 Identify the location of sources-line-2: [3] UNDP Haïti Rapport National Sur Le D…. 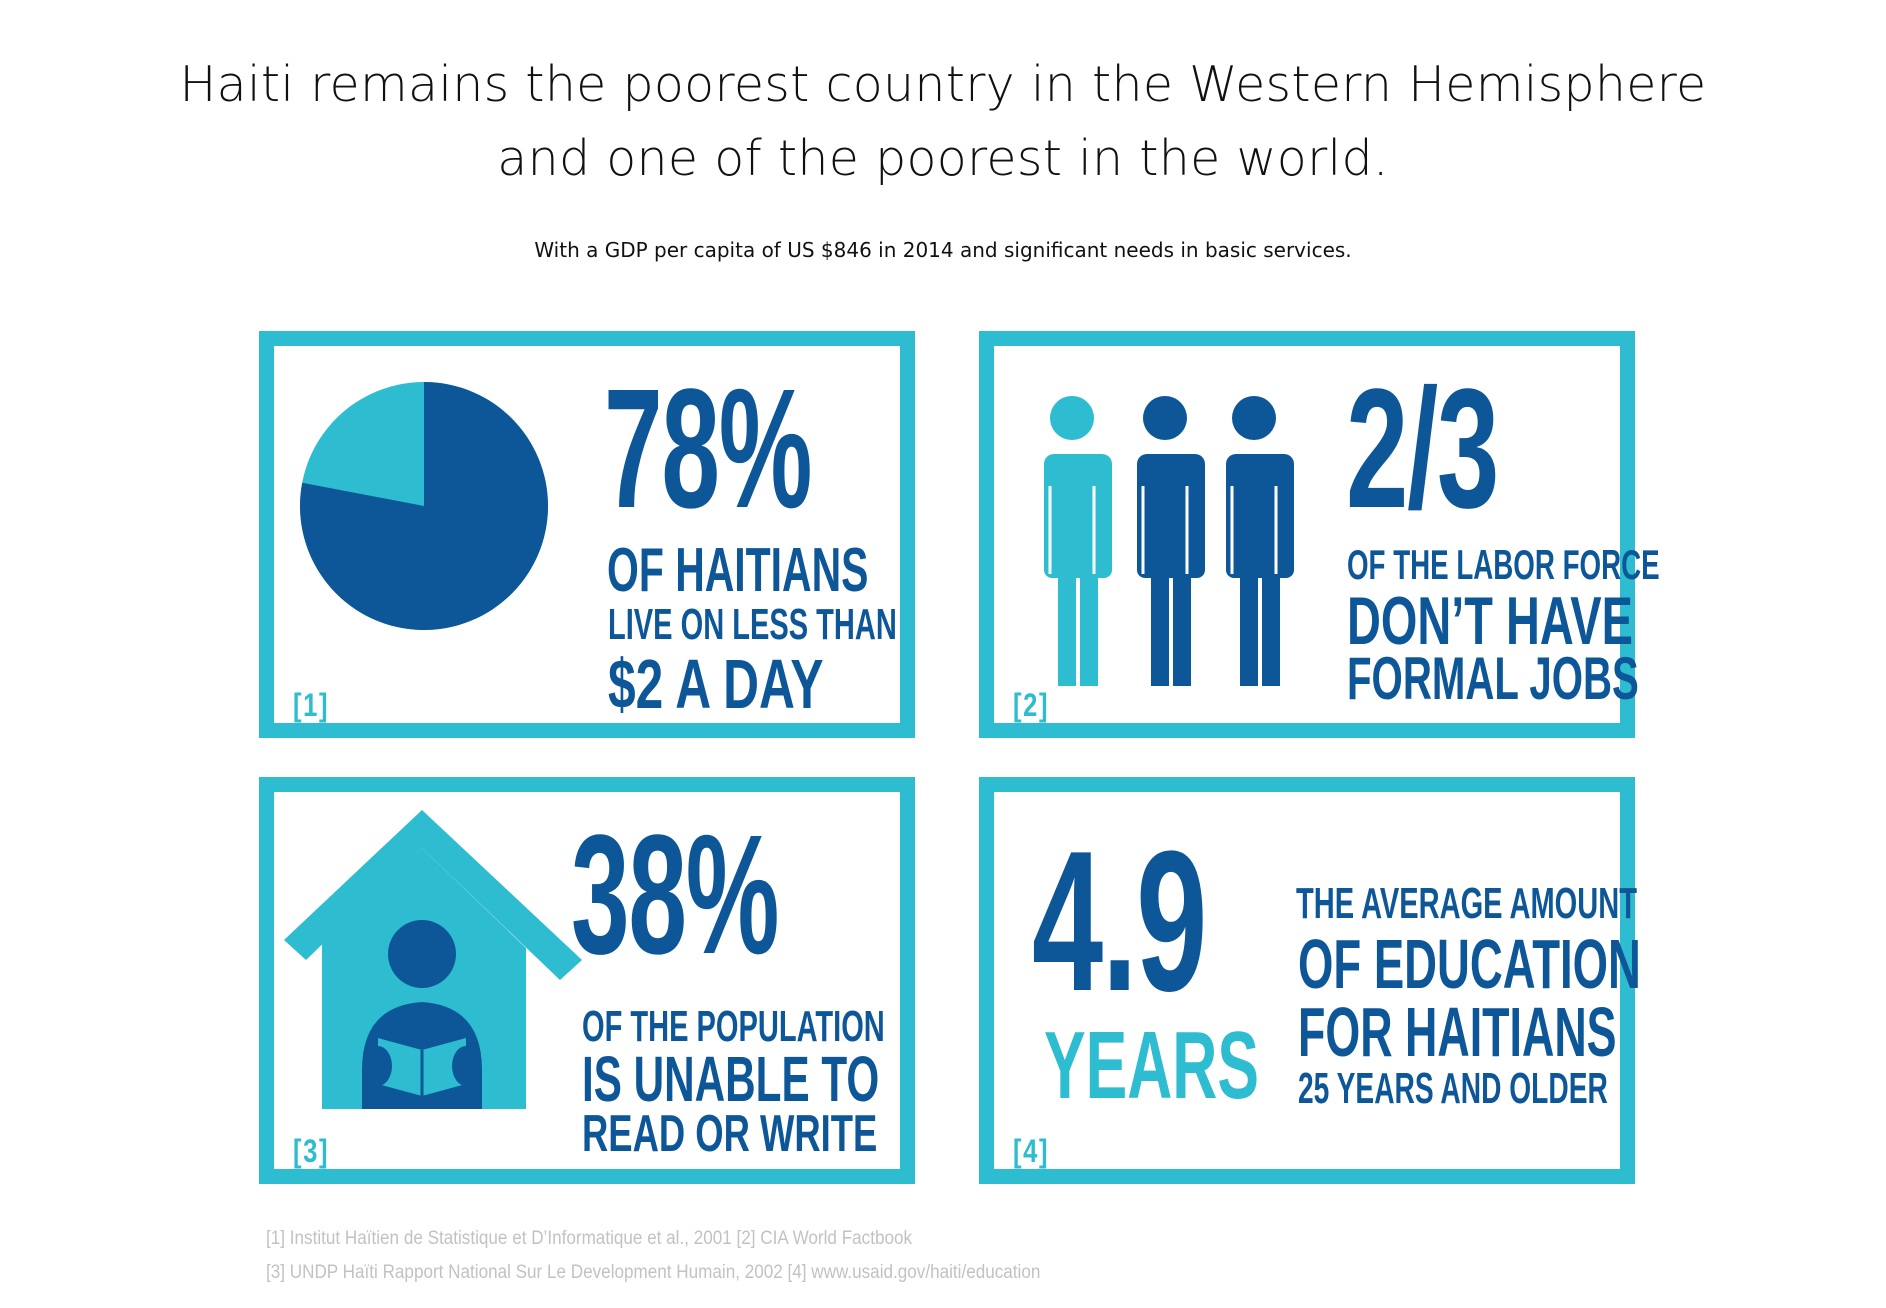
(653, 1272).